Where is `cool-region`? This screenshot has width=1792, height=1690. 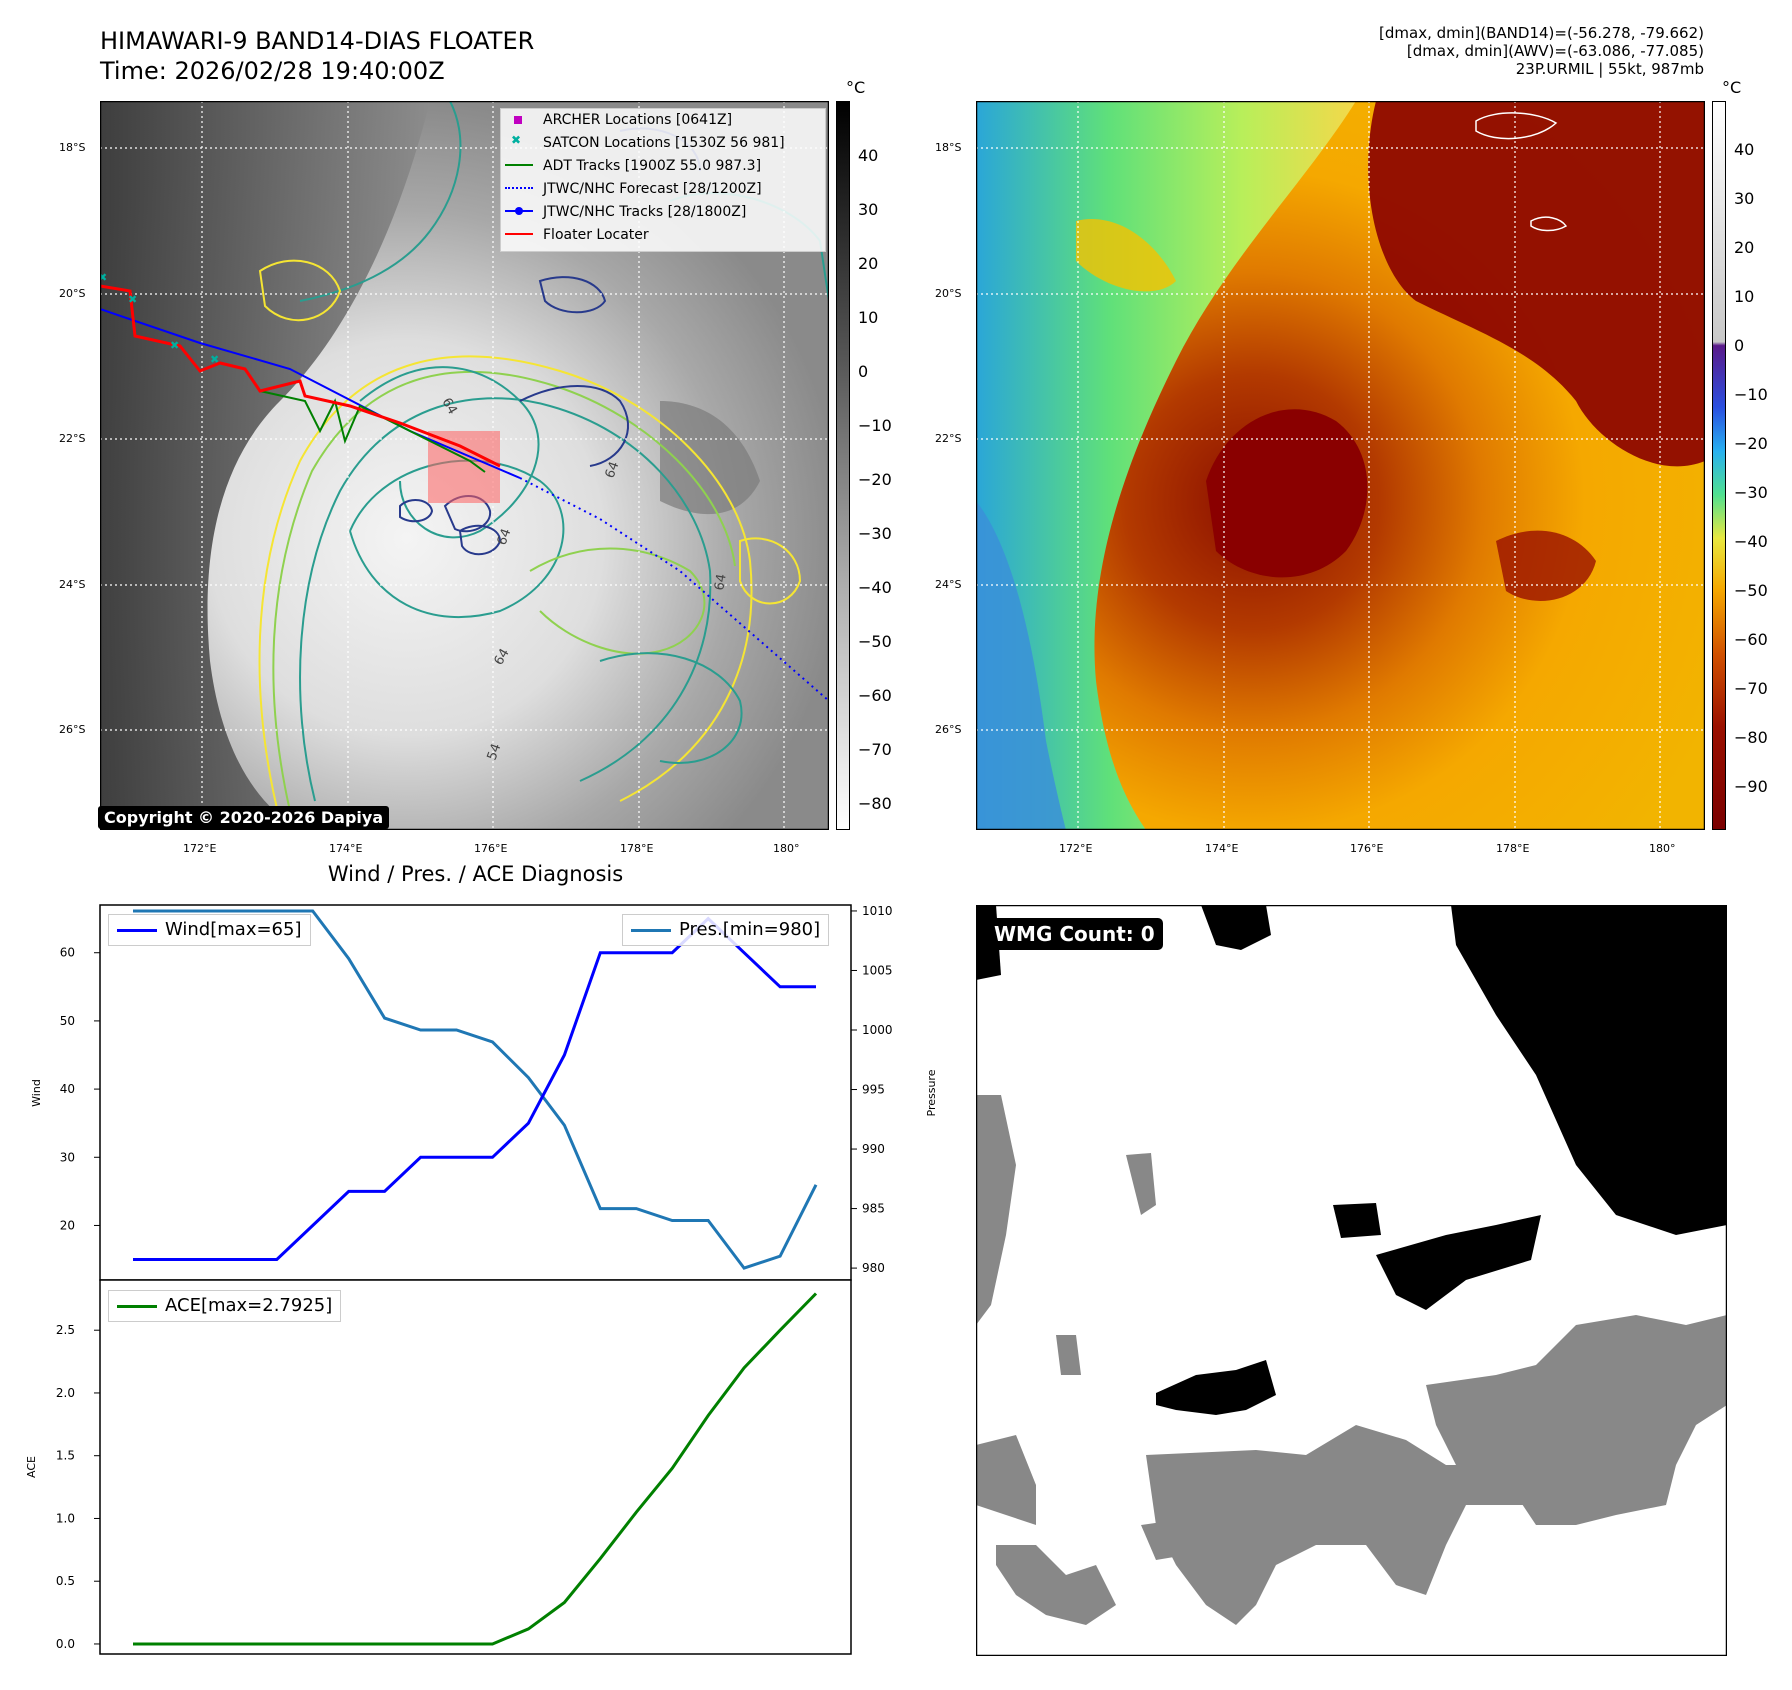
cool-region is located at coordinates (1021, 665).